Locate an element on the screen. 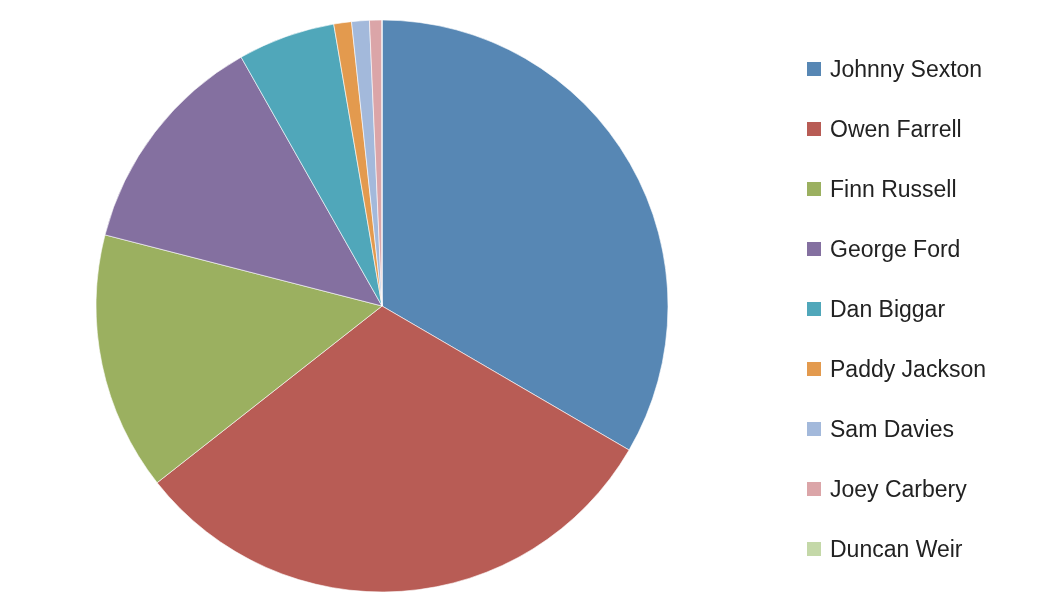 This screenshot has width=1040, height=616. legend-label: Owen Farrell is located at coordinates (896, 129).